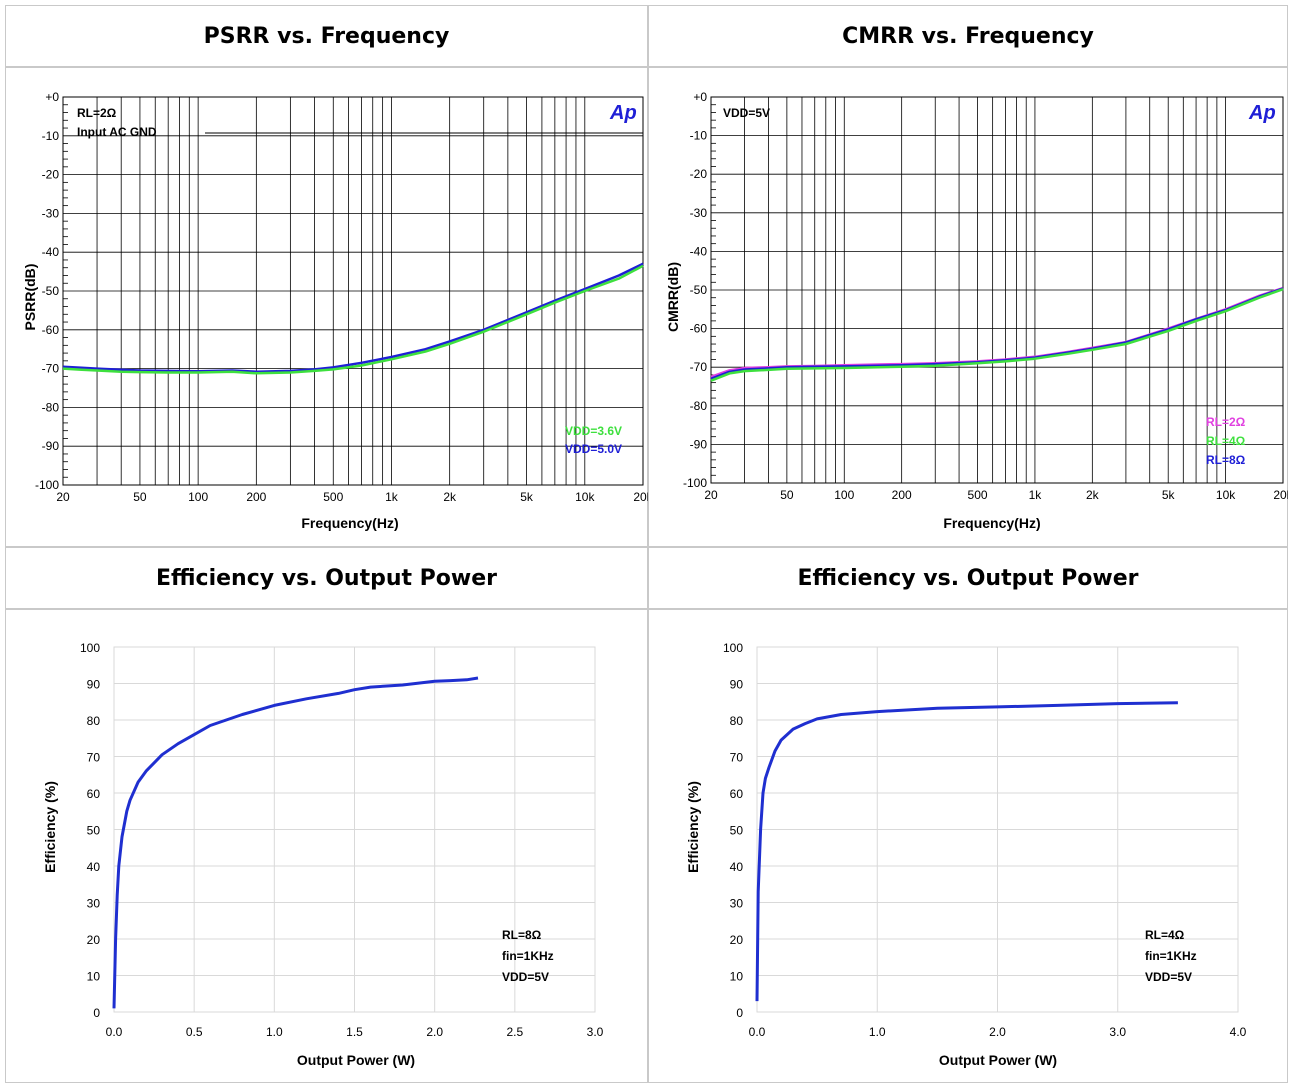 This screenshot has width=1292, height=1086. Describe the element at coordinates (695, 483) in the screenshot. I see `cmrr-ytick-label: -100` at that location.